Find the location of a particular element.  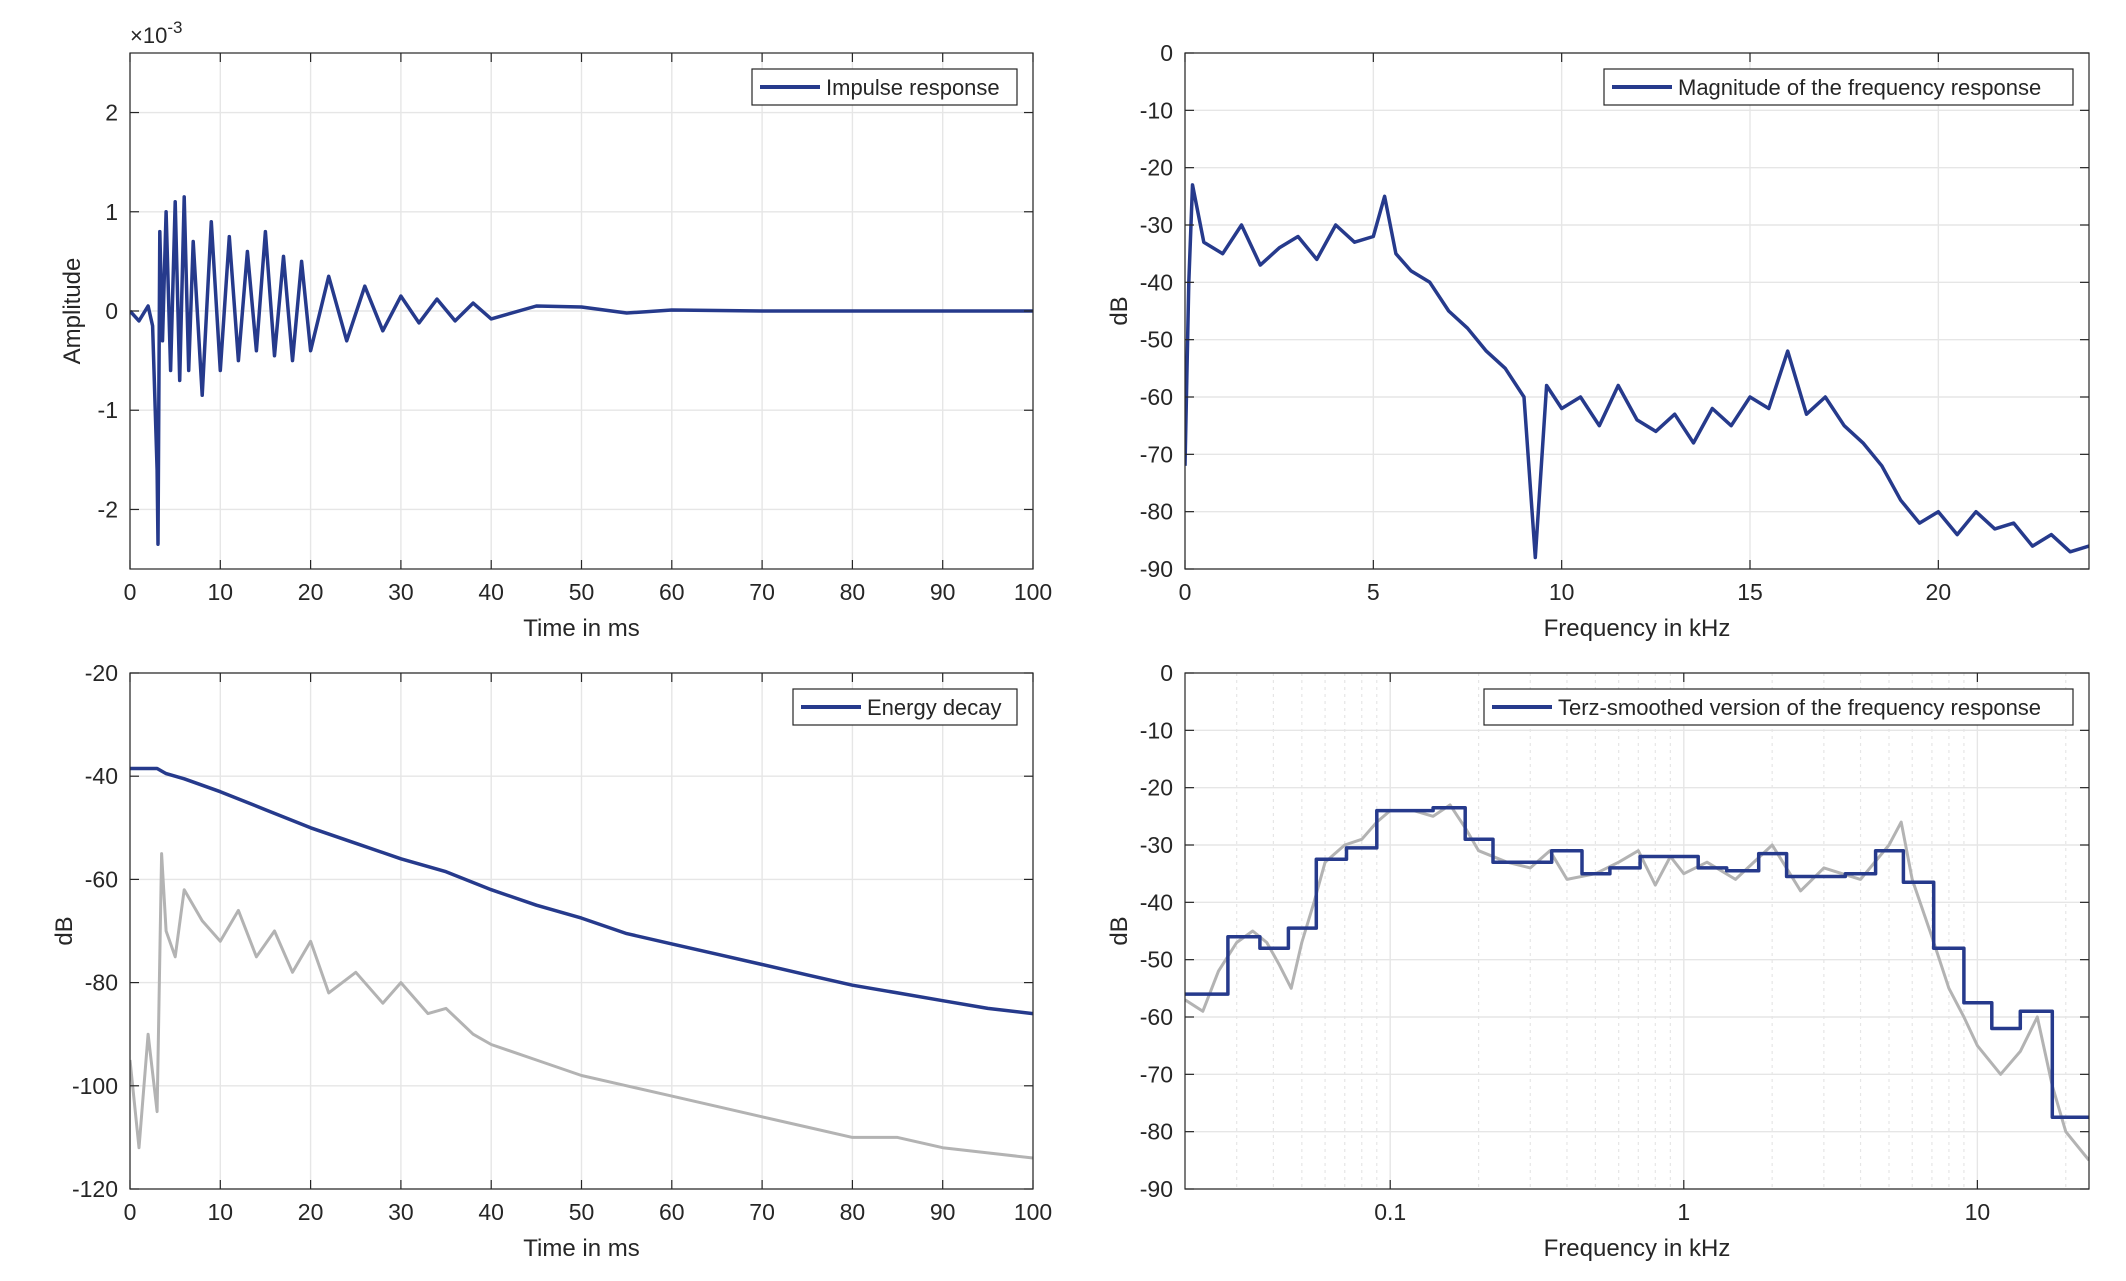

legend: Energy decay is located at coordinates (905, 707).